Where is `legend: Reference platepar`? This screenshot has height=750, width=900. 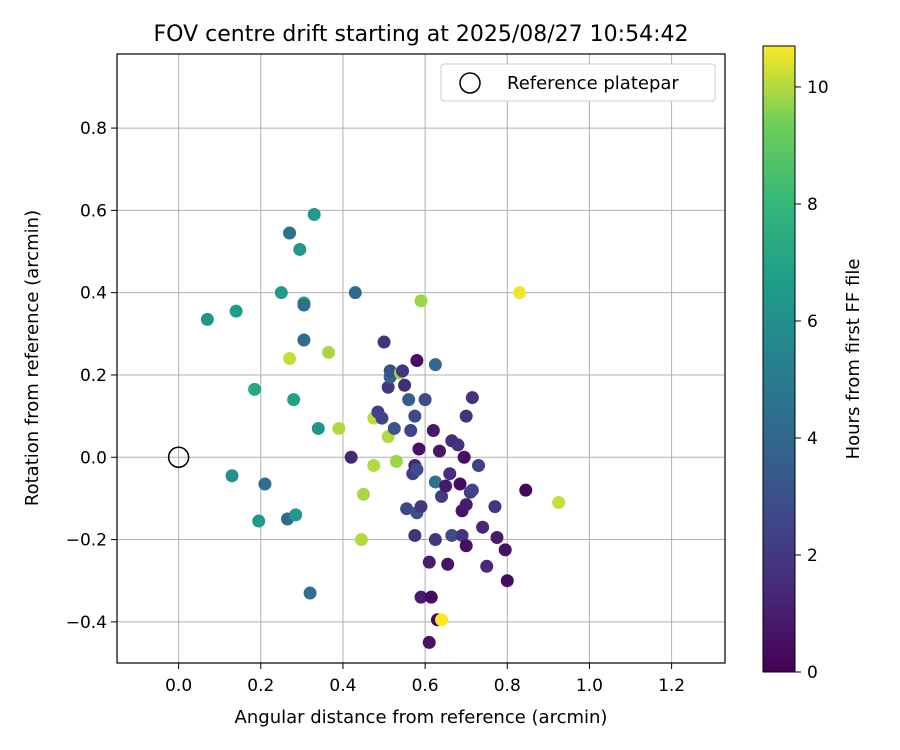
legend: Reference platepar is located at coordinates (578, 82).